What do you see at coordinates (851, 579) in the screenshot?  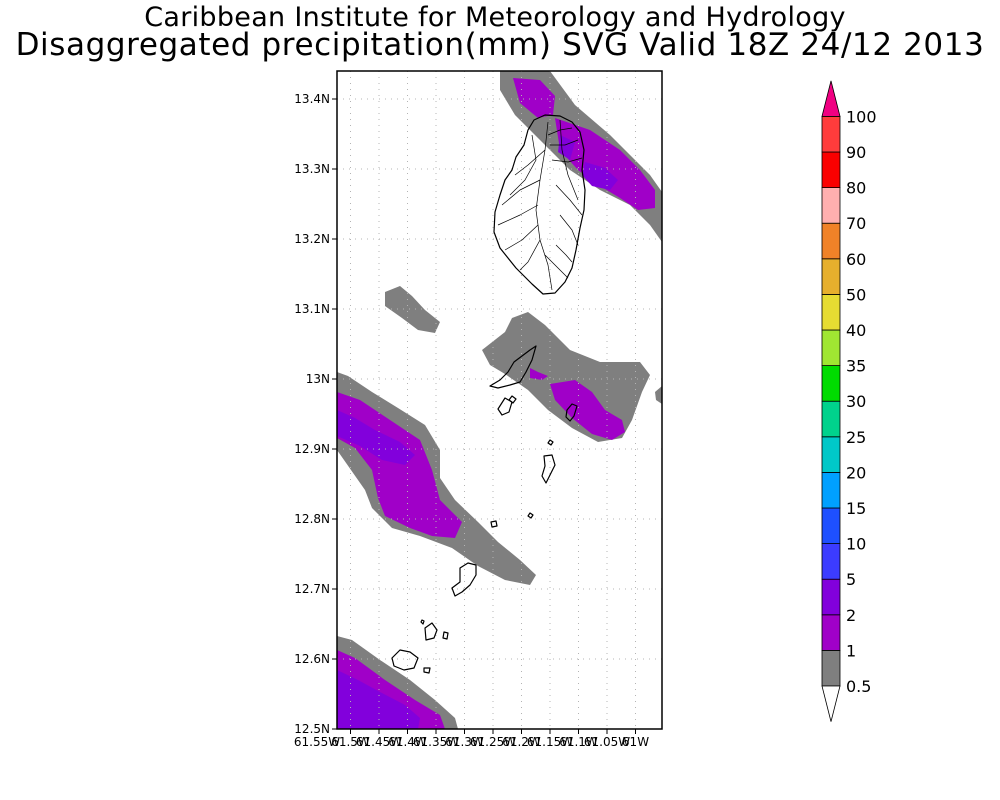 I see `colorbar-label: 5` at bounding box center [851, 579].